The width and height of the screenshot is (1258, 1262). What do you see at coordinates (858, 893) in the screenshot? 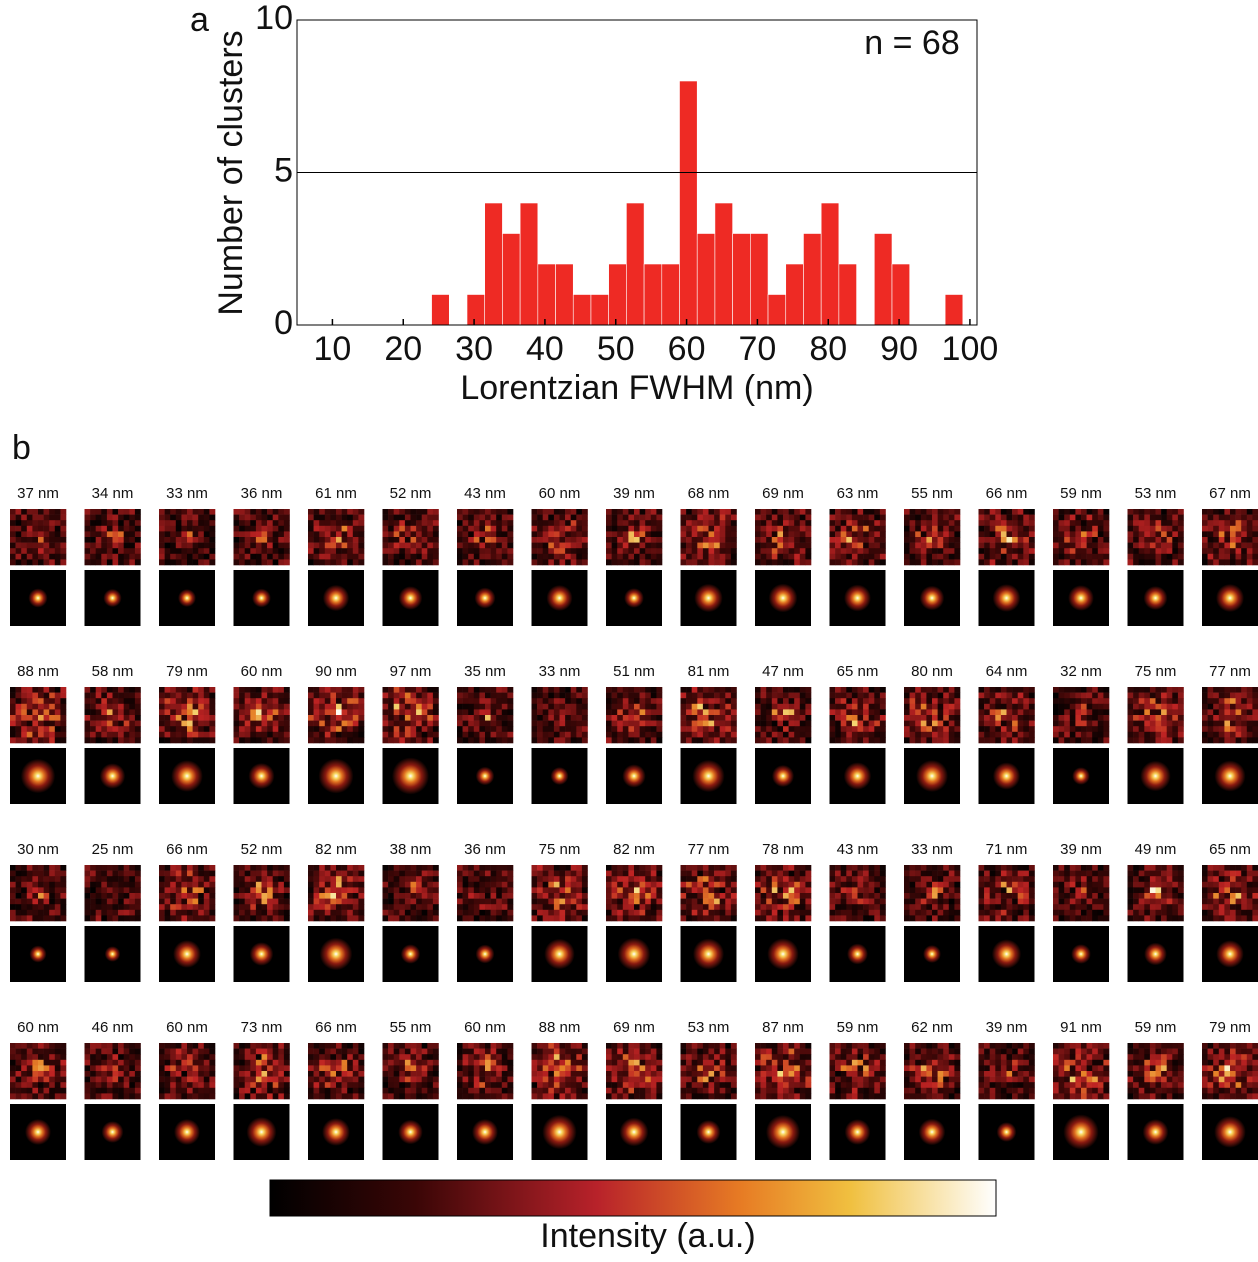
I see `raw-image` at bounding box center [858, 893].